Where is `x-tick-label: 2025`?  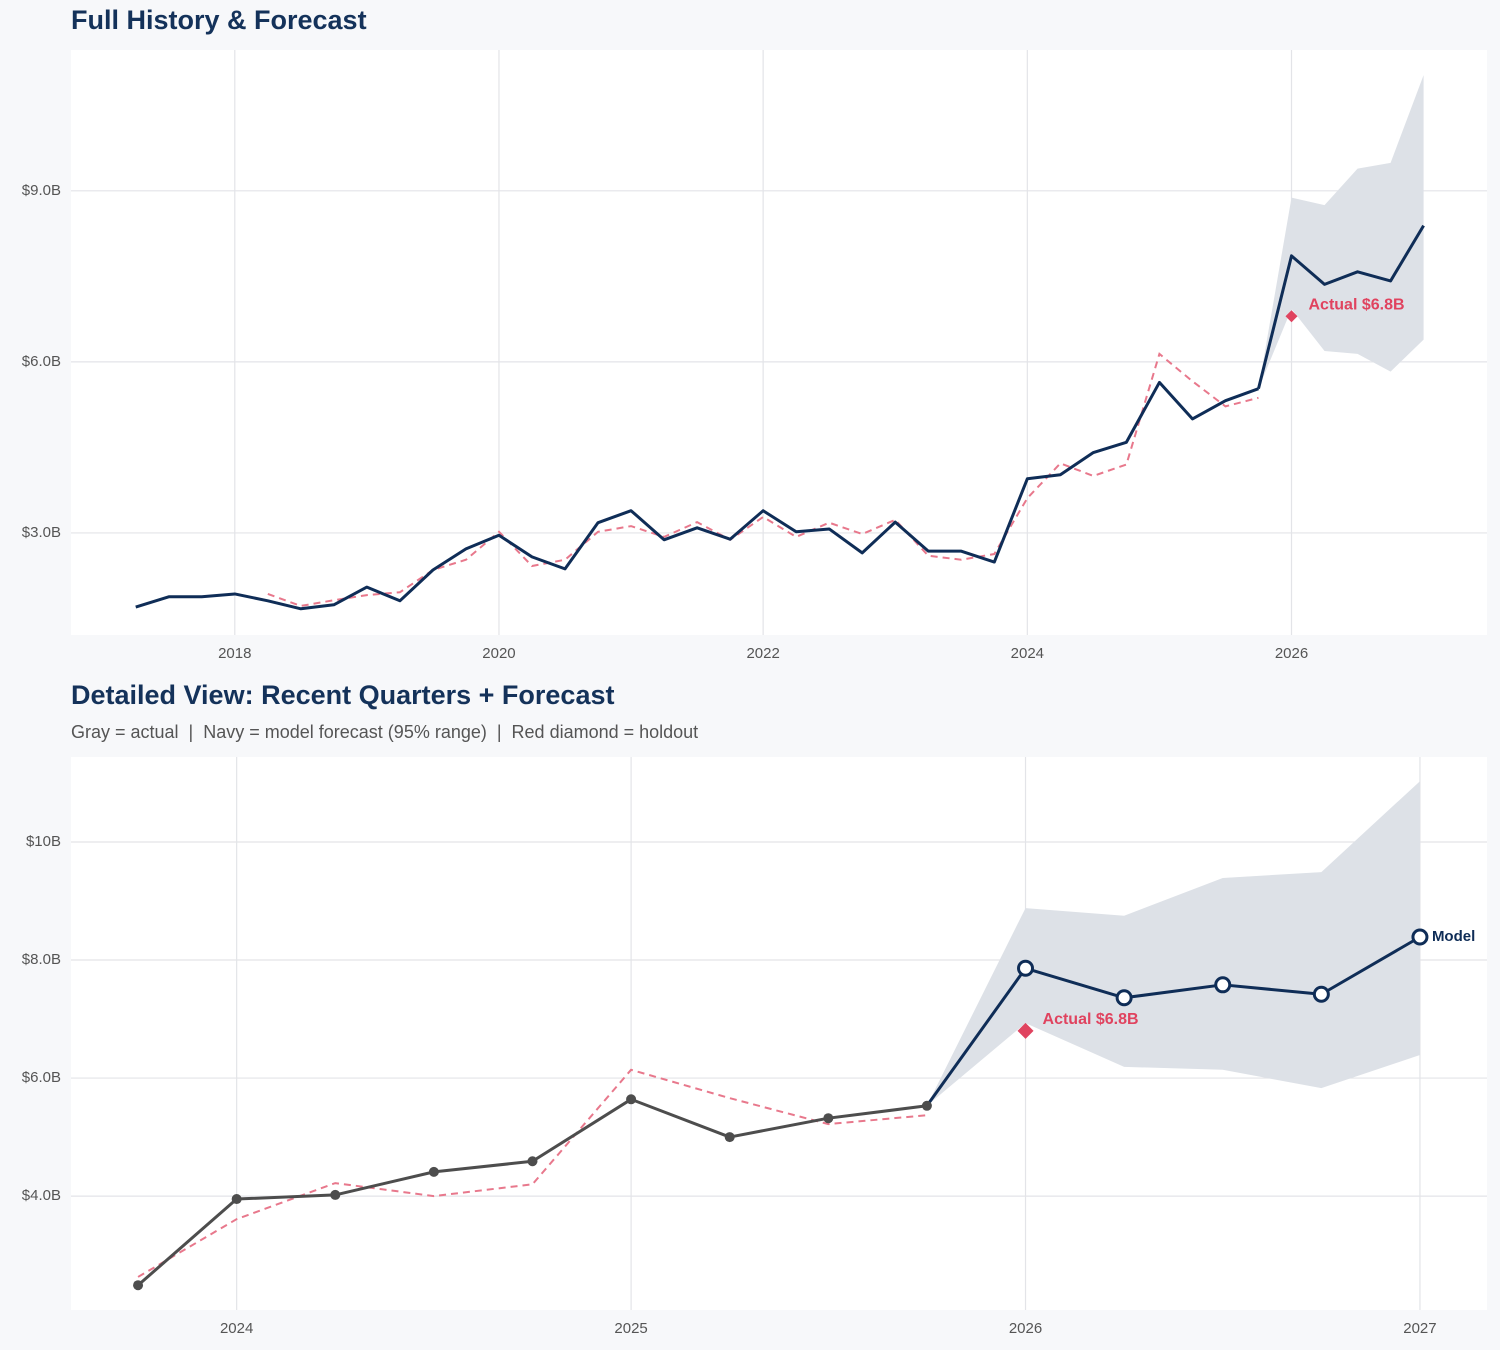 x-tick-label: 2025 is located at coordinates (630, 1328).